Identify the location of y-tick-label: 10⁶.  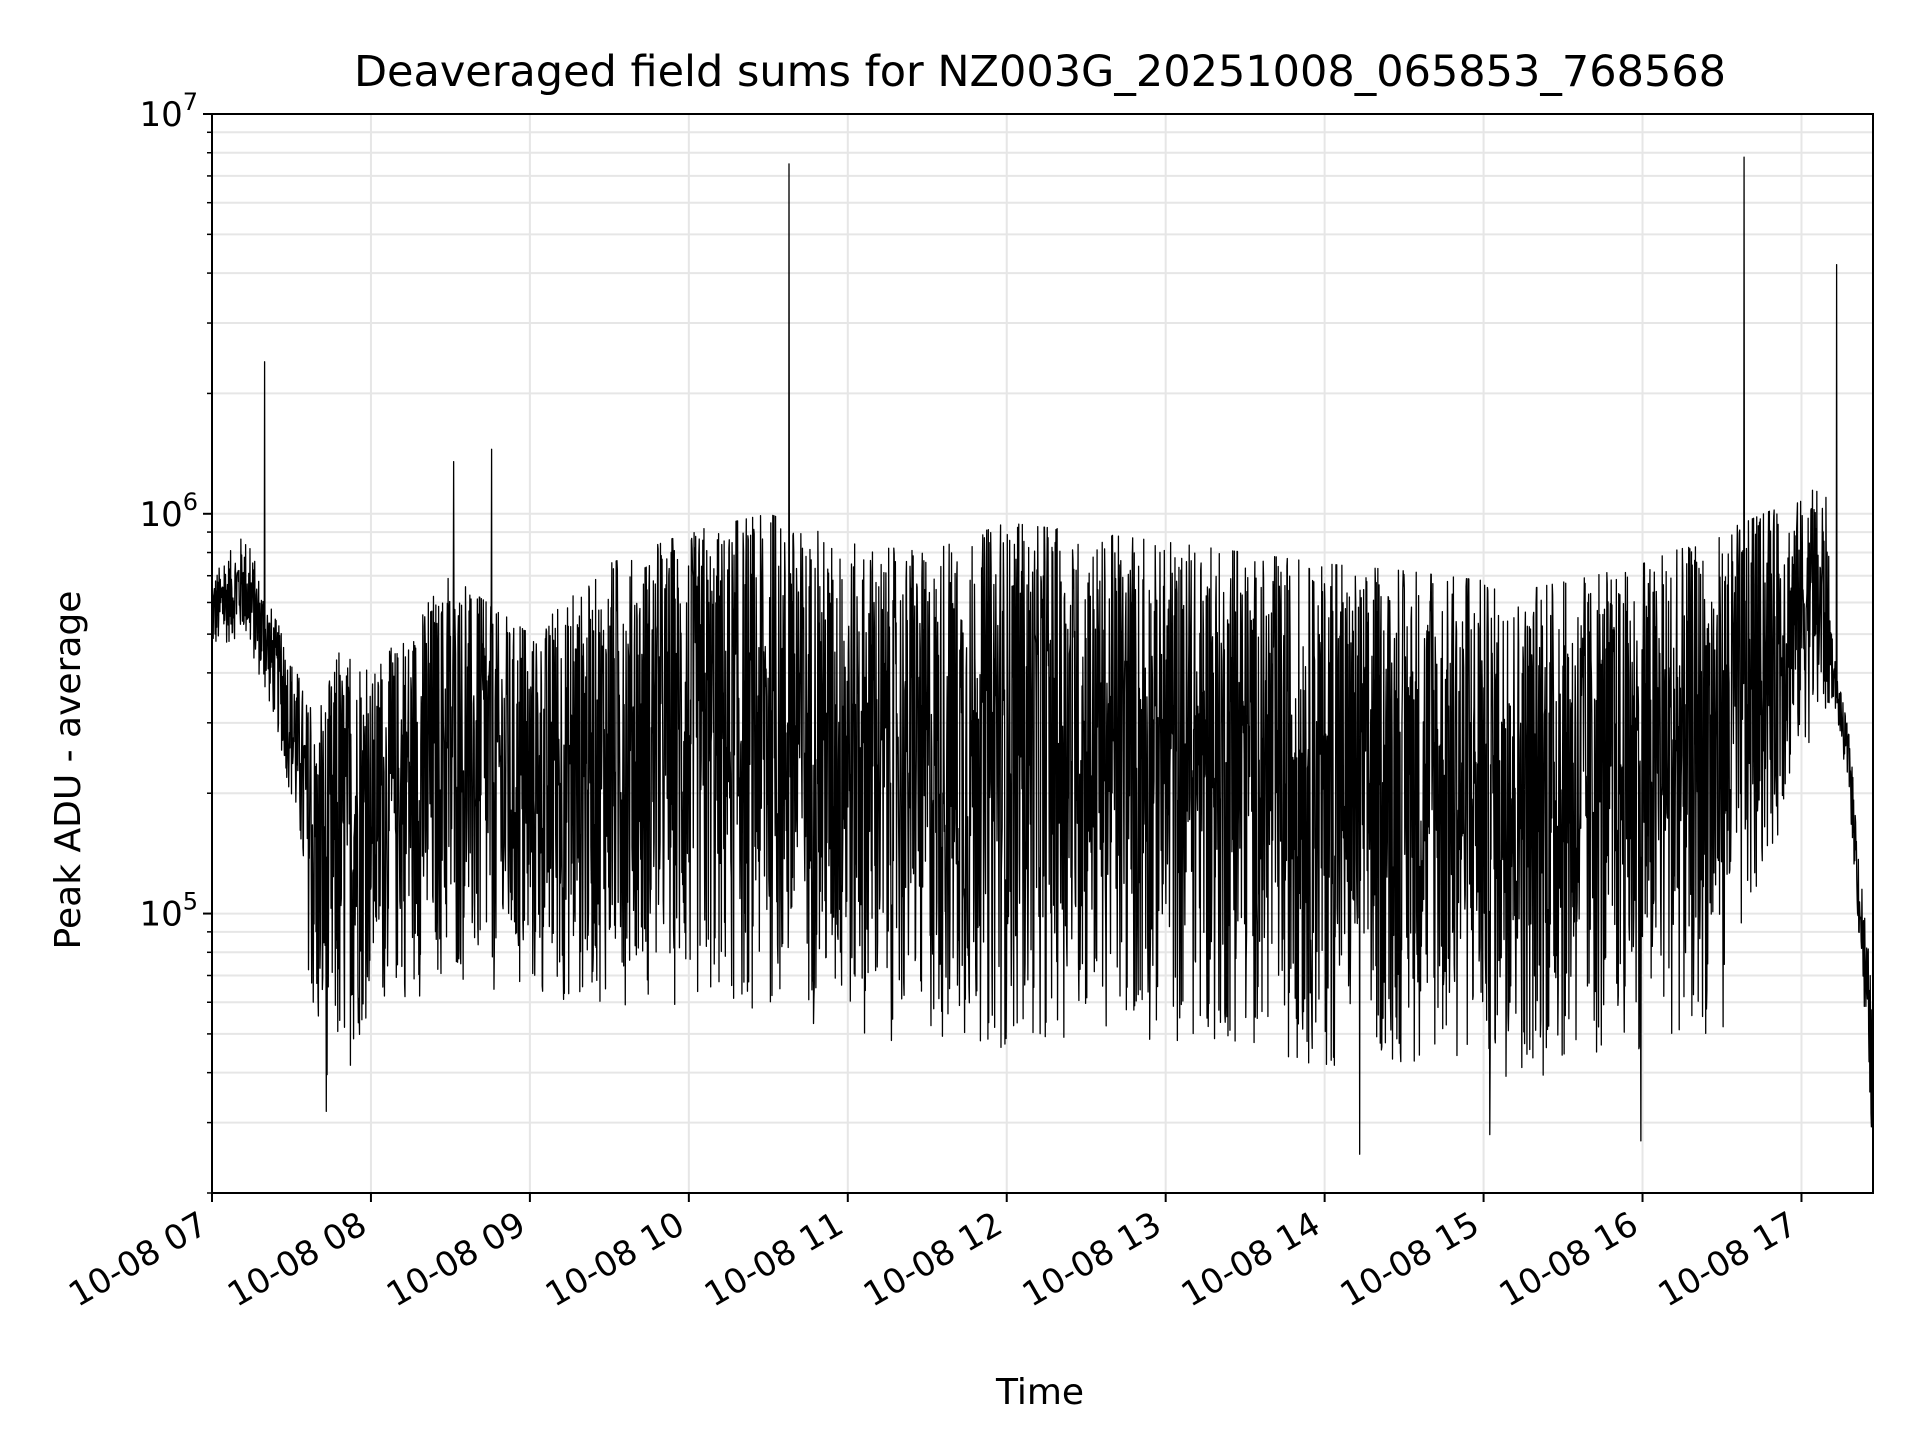
(168, 511).